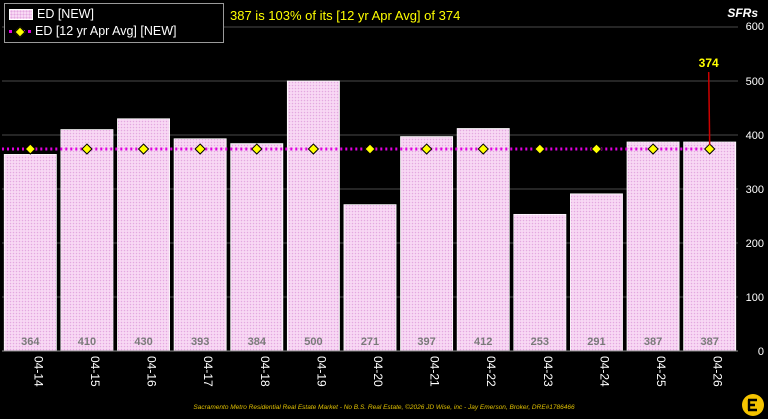  Describe the element at coordinates (661, 371) in the screenshot. I see `x-tick-label: 04-25` at that location.